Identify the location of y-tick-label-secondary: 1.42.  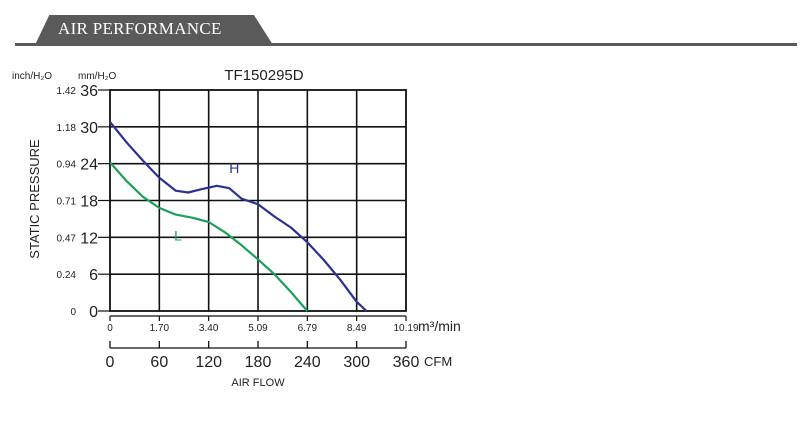
(67, 91).